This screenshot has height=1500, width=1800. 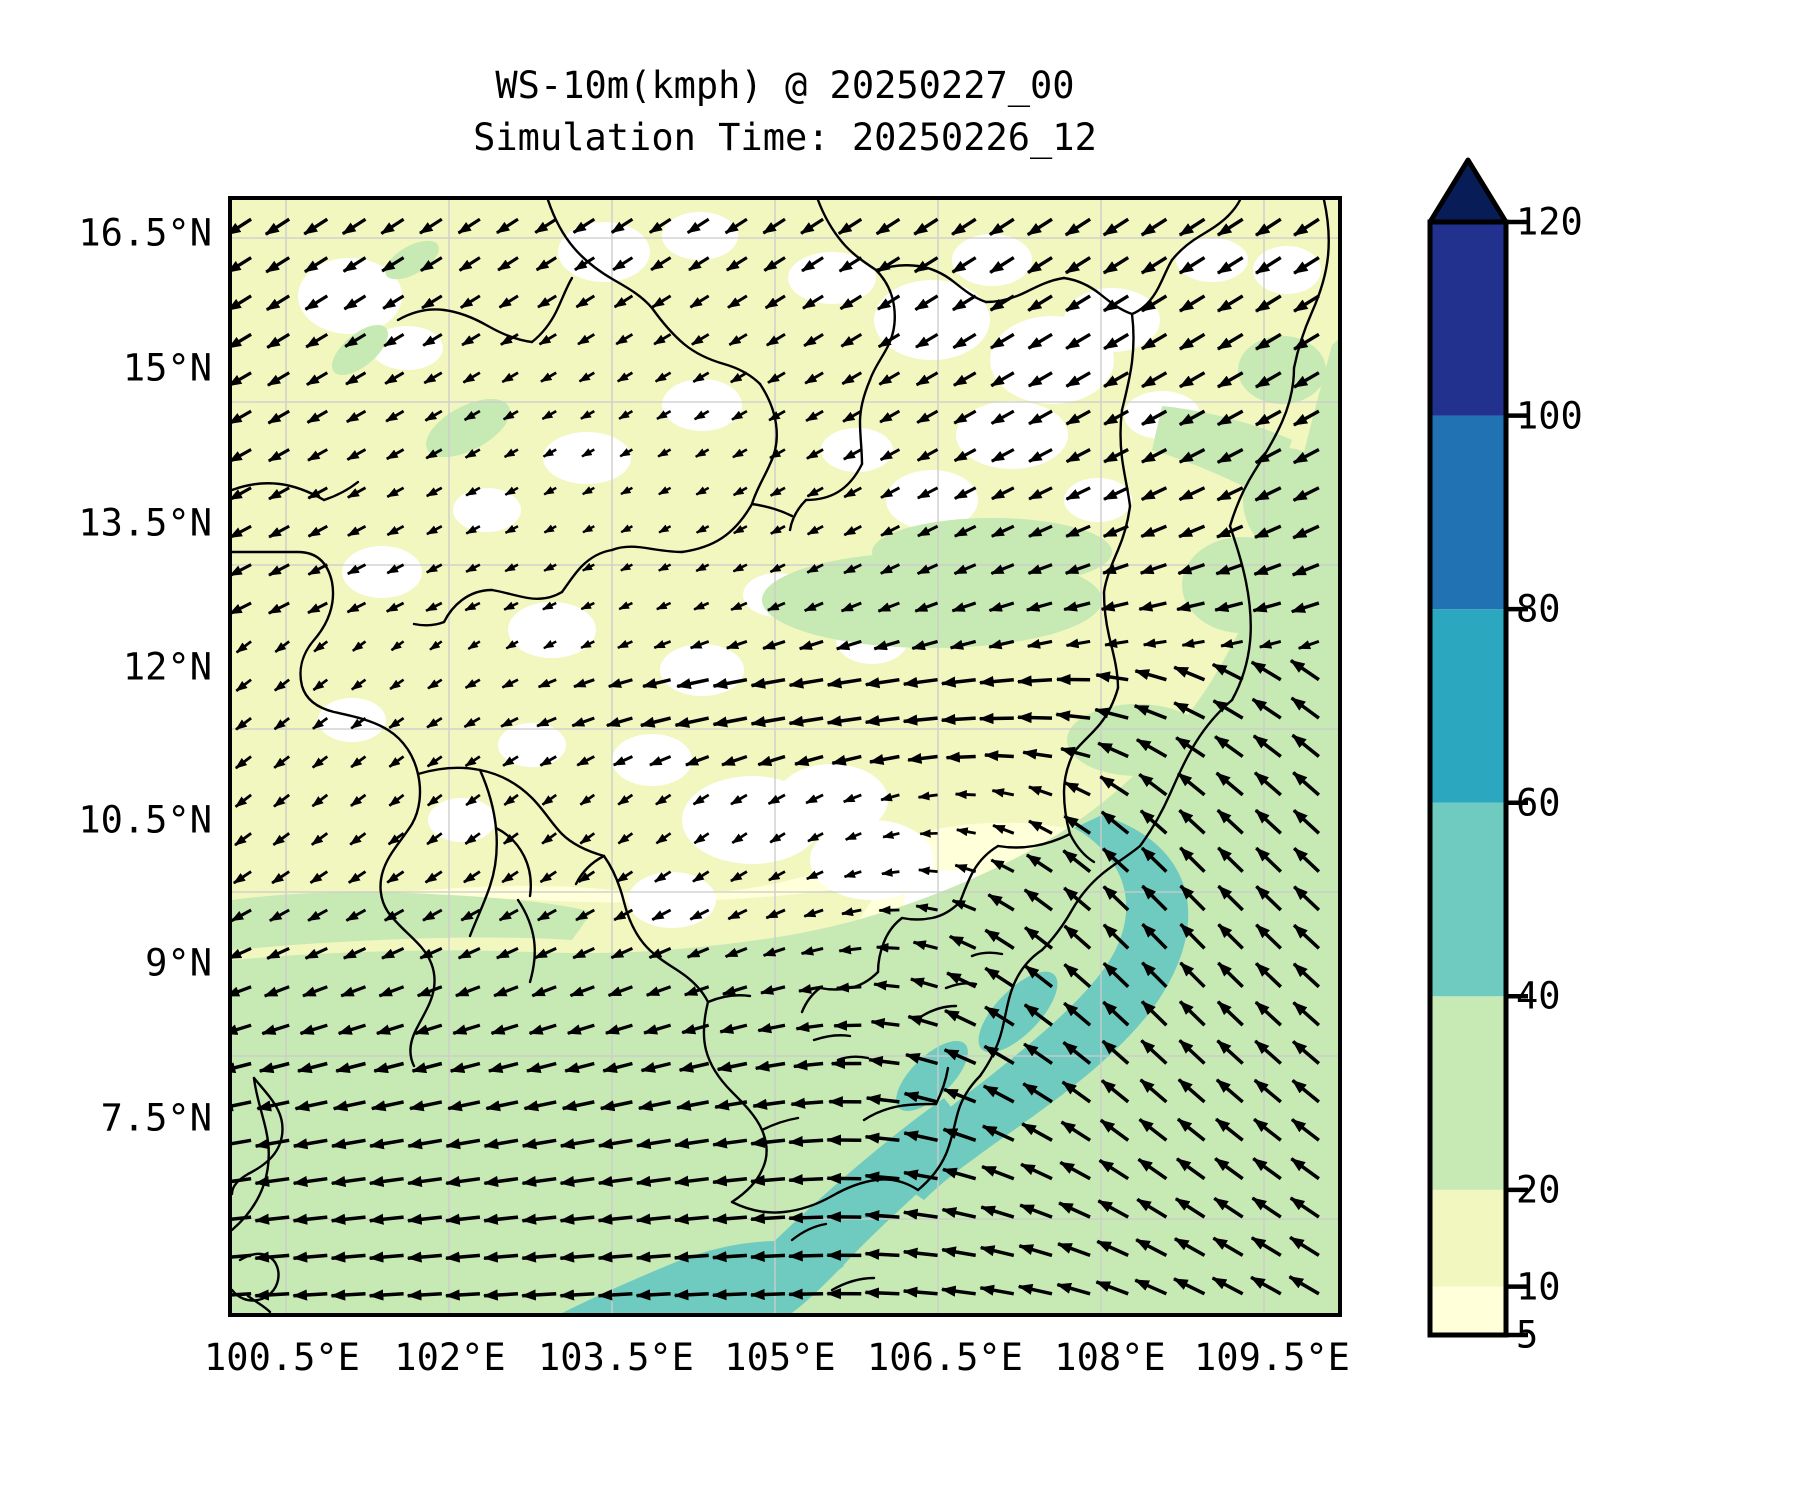 I want to click on xtick-label-105E: 105°E, so click(x=780, y=1357).